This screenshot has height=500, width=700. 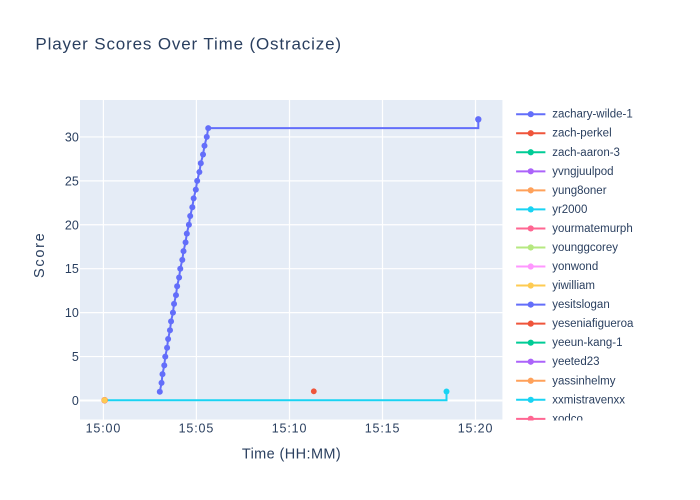 I want to click on svg-text: yassinhelmy, so click(x=584, y=381).